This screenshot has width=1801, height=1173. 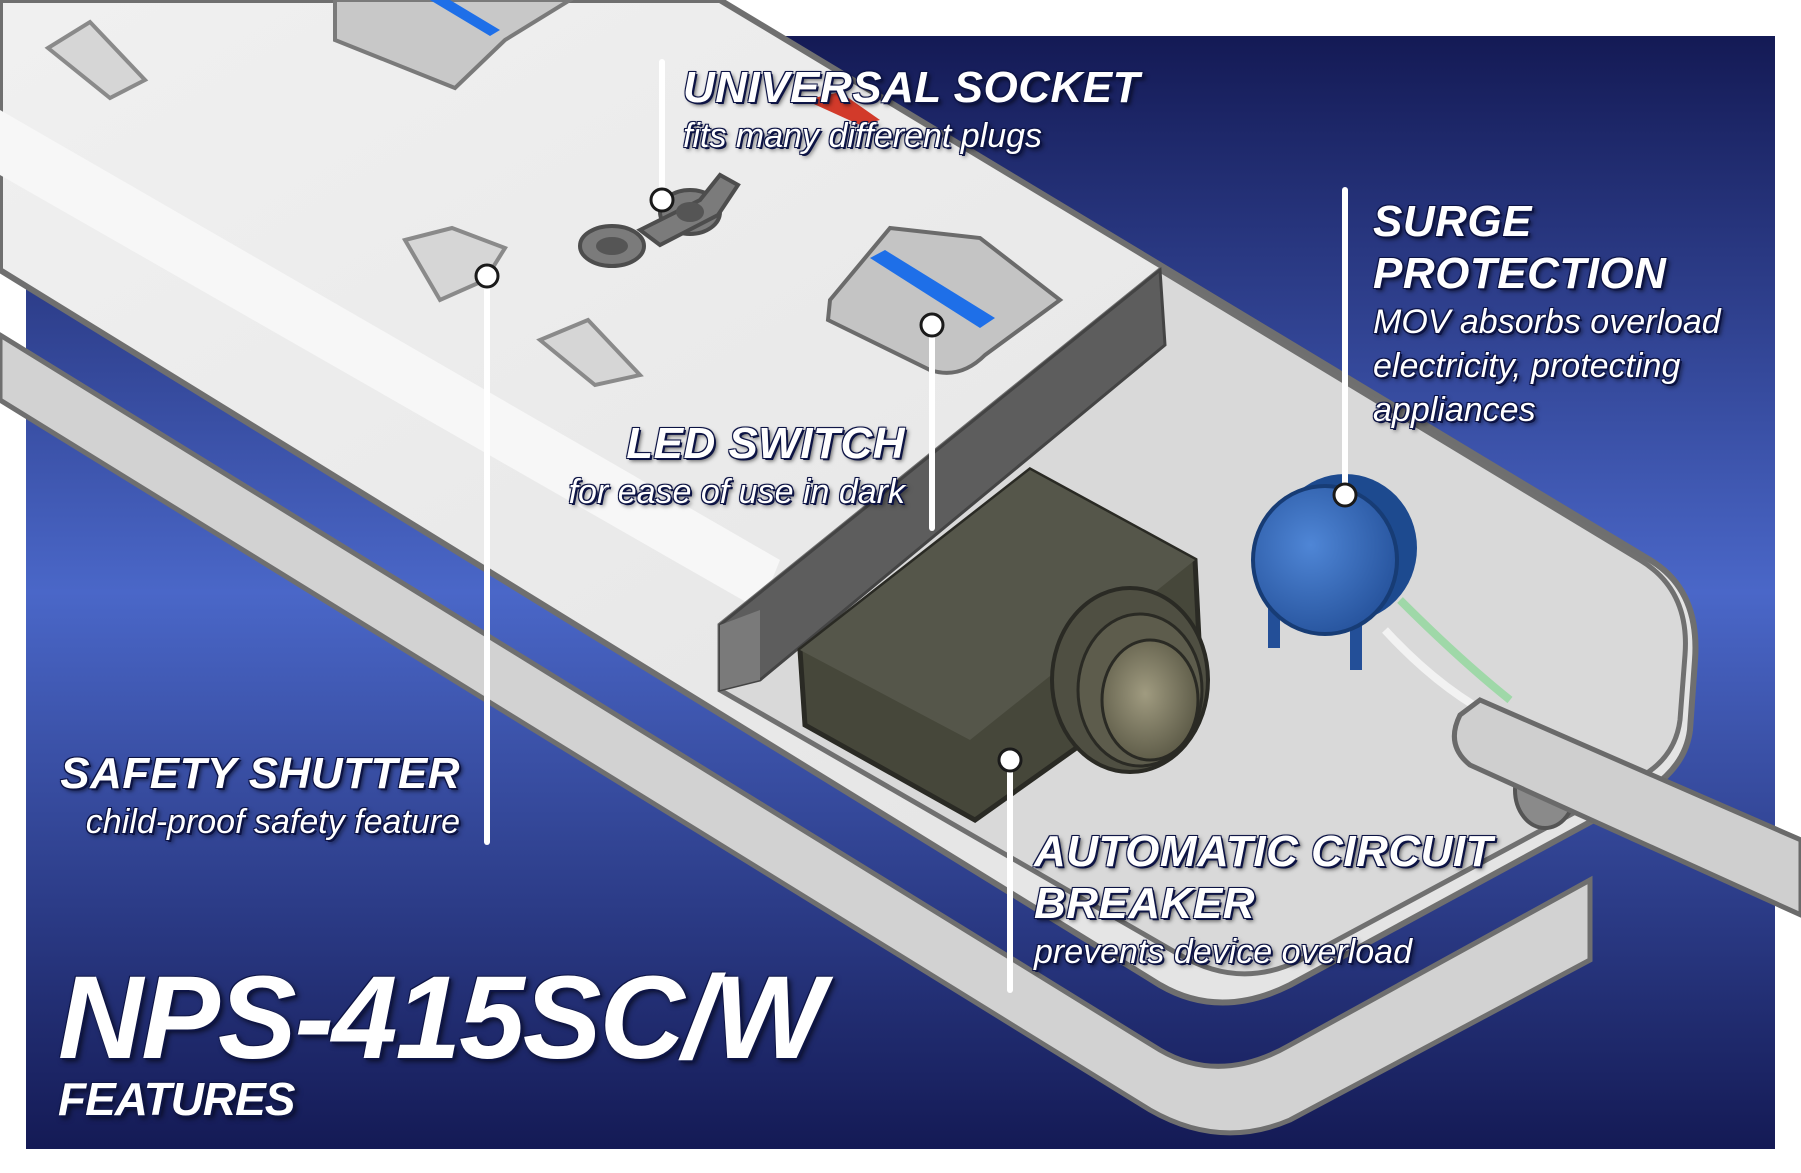 I want to click on inner-wall-front, so click(x=740, y=650).